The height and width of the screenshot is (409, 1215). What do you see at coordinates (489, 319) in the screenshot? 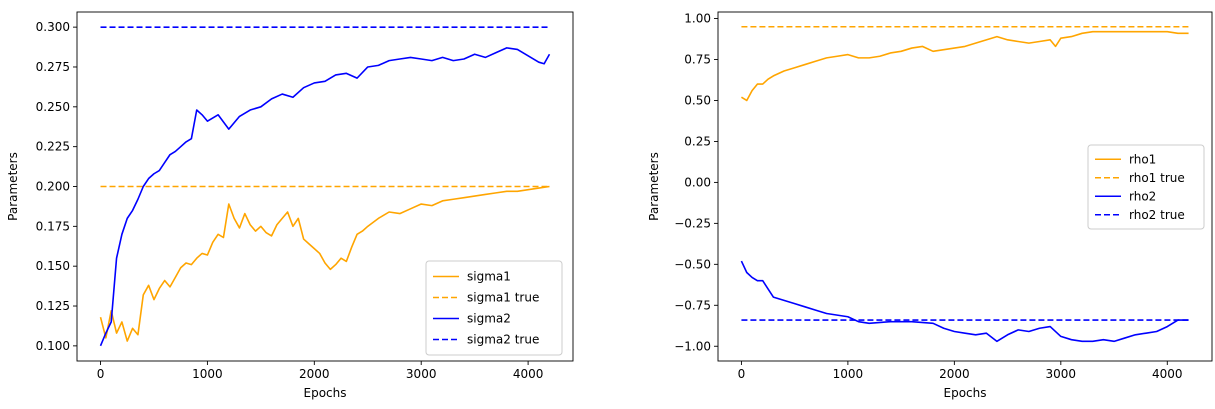
I see `legend-entry: sigma2` at bounding box center [489, 319].